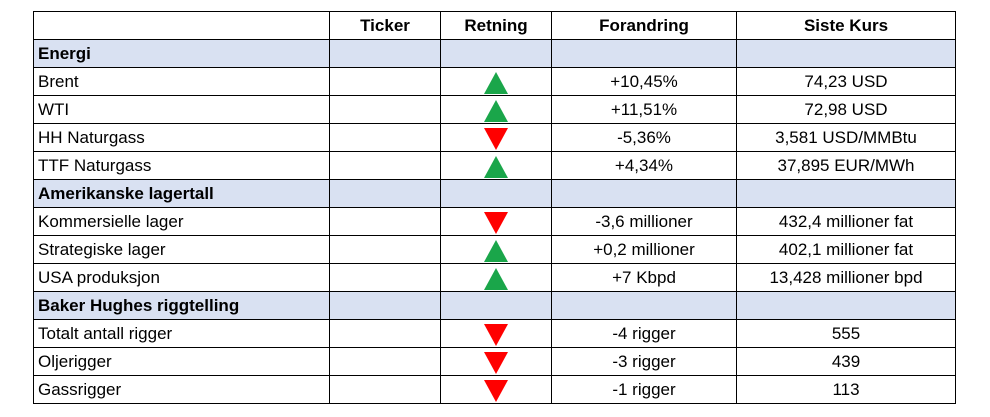 This screenshot has width=990, height=417. What do you see at coordinates (846, 389) in the screenshot?
I see `row-last-price: 113` at bounding box center [846, 389].